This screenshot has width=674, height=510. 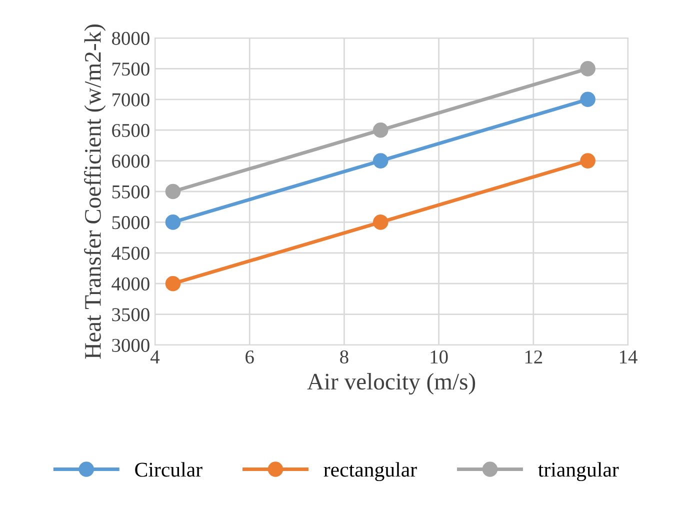 What do you see at coordinates (578, 472) in the screenshot?
I see `legend-label: triangular` at bounding box center [578, 472].